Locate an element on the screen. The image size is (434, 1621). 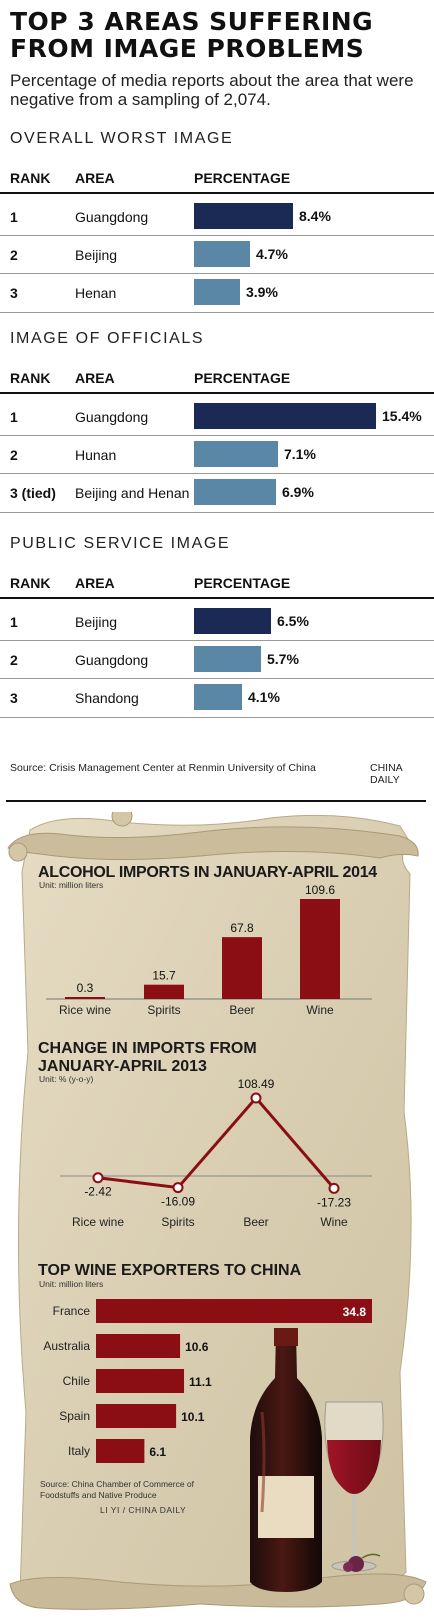
data-label: 67.8 is located at coordinates (242, 928).